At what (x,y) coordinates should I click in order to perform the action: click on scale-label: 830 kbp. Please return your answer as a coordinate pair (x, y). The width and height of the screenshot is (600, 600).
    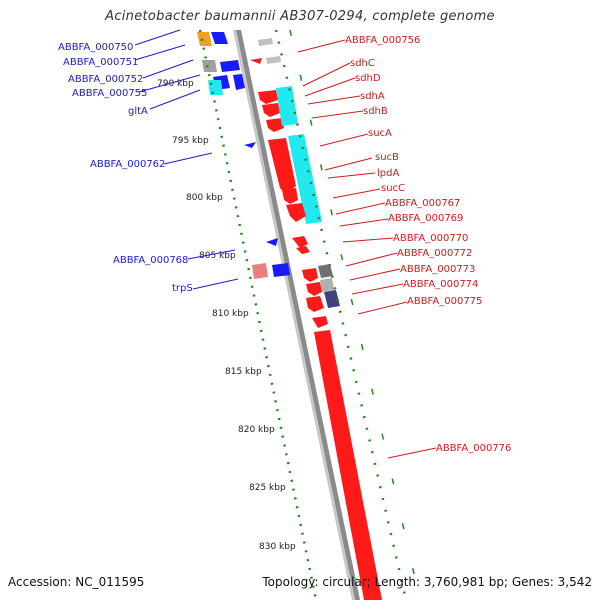
    Looking at the image, I should click on (277, 547).